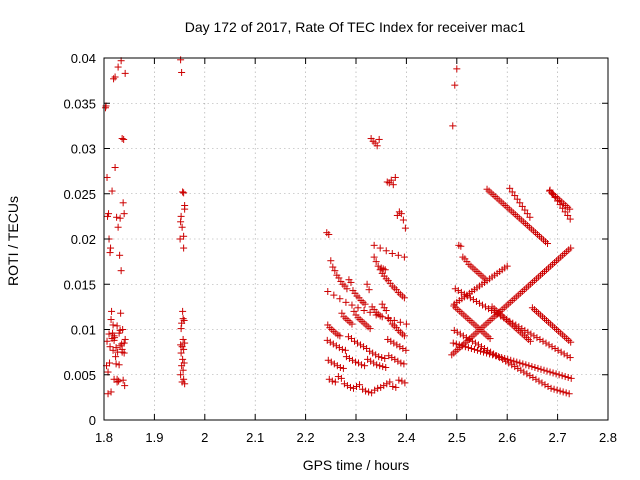  What do you see at coordinates (356, 437) in the screenshot?
I see `x-tick-label: 2.3` at bounding box center [356, 437].